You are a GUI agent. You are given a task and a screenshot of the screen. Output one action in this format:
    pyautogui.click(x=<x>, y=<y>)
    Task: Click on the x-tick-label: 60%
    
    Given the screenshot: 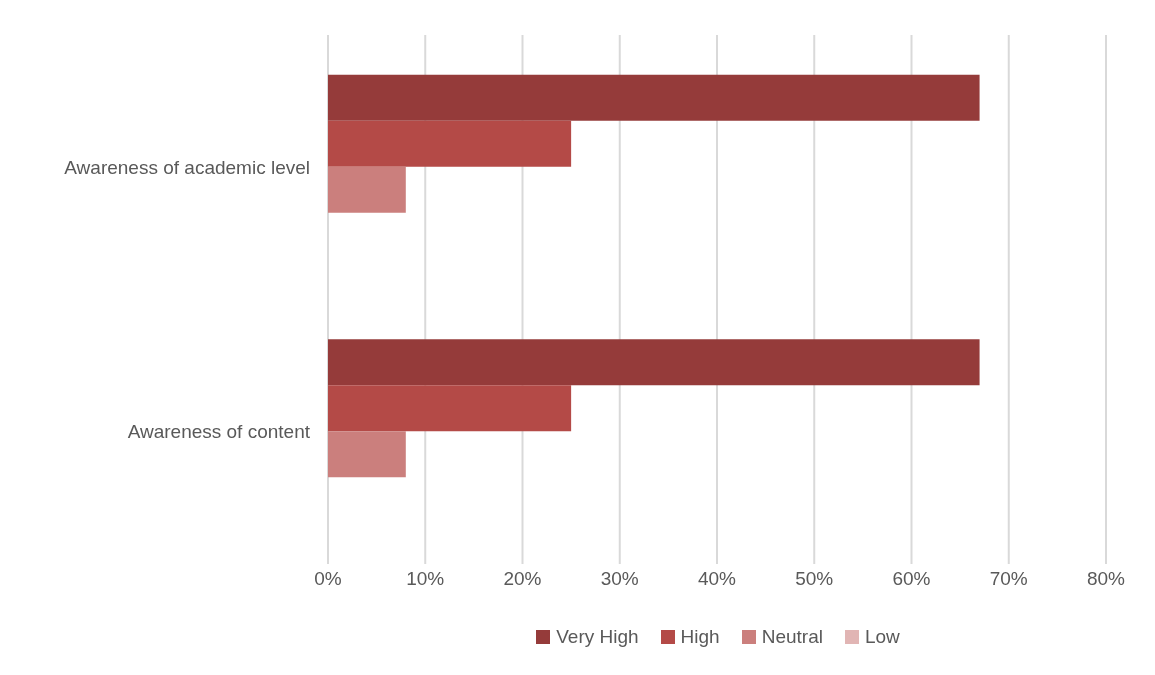 What is the action you would take?
    pyautogui.click(x=911, y=579)
    